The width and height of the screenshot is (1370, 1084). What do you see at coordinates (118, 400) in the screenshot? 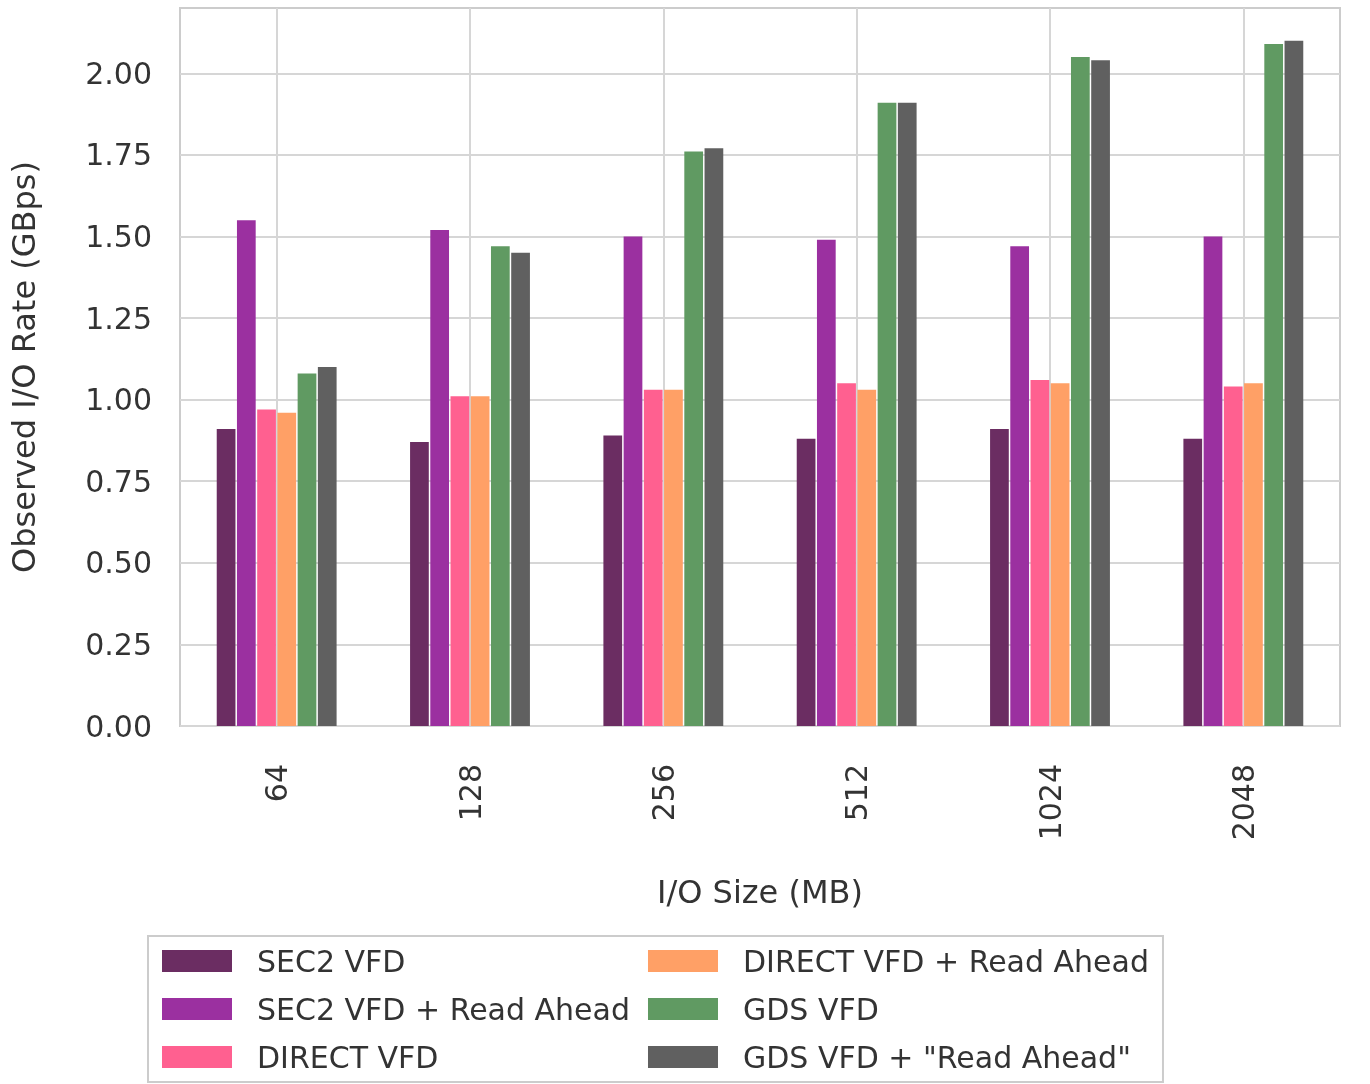
I see `y-tick-label: 1.00` at bounding box center [118, 400].